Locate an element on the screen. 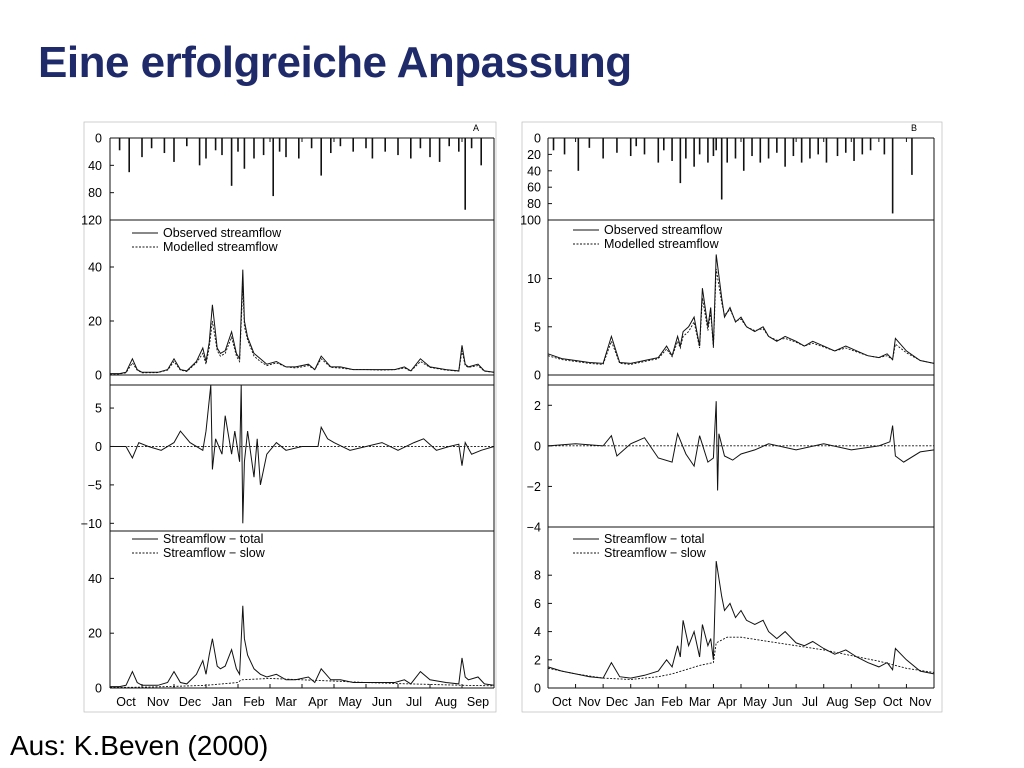 The height and width of the screenshot is (768, 1024). y-tick-label: −10 is located at coordinates (91, 524).